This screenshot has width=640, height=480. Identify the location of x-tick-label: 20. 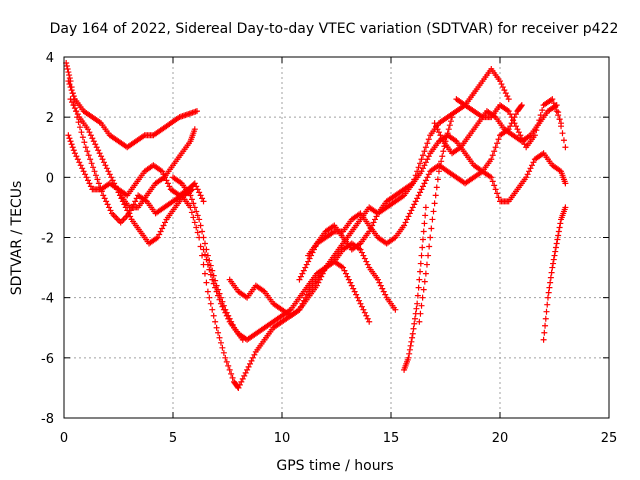
(500, 438).